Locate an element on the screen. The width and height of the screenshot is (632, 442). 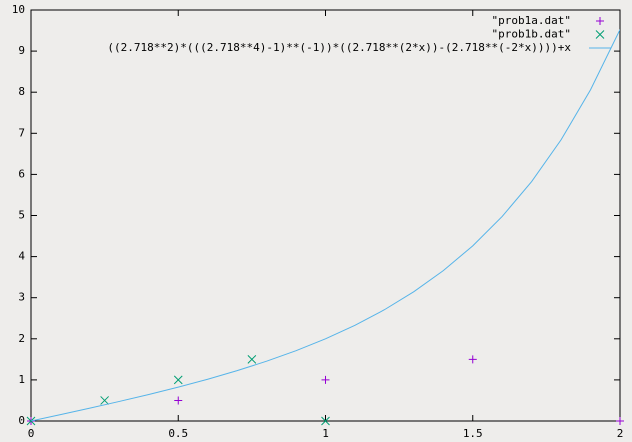
y-tick-label: 6 is located at coordinates (21, 173).